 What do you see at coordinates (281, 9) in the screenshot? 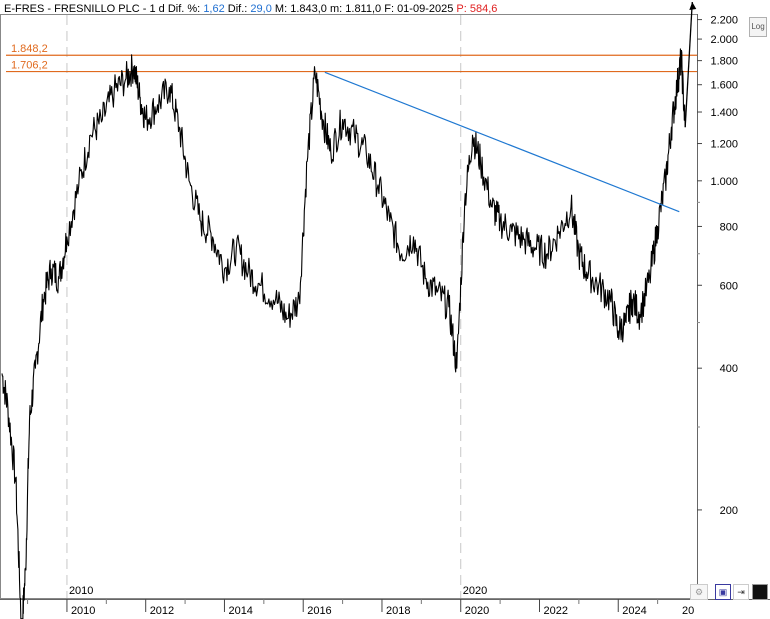
I see `max-label: M:` at bounding box center [281, 9].